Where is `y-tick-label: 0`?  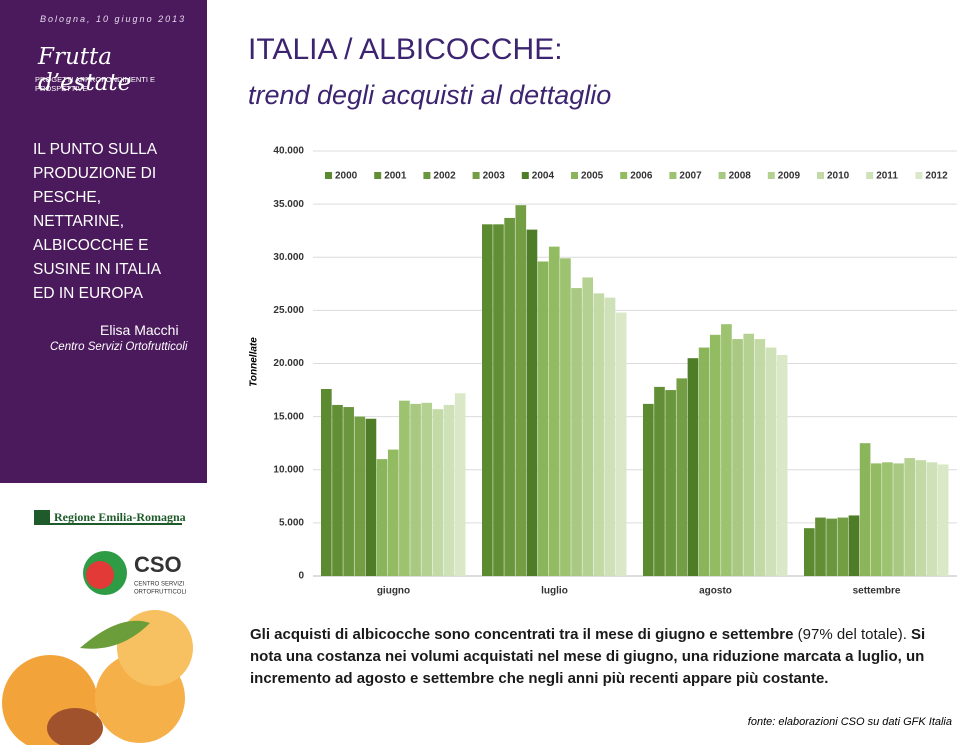 y-tick-label: 0 is located at coordinates (301, 576).